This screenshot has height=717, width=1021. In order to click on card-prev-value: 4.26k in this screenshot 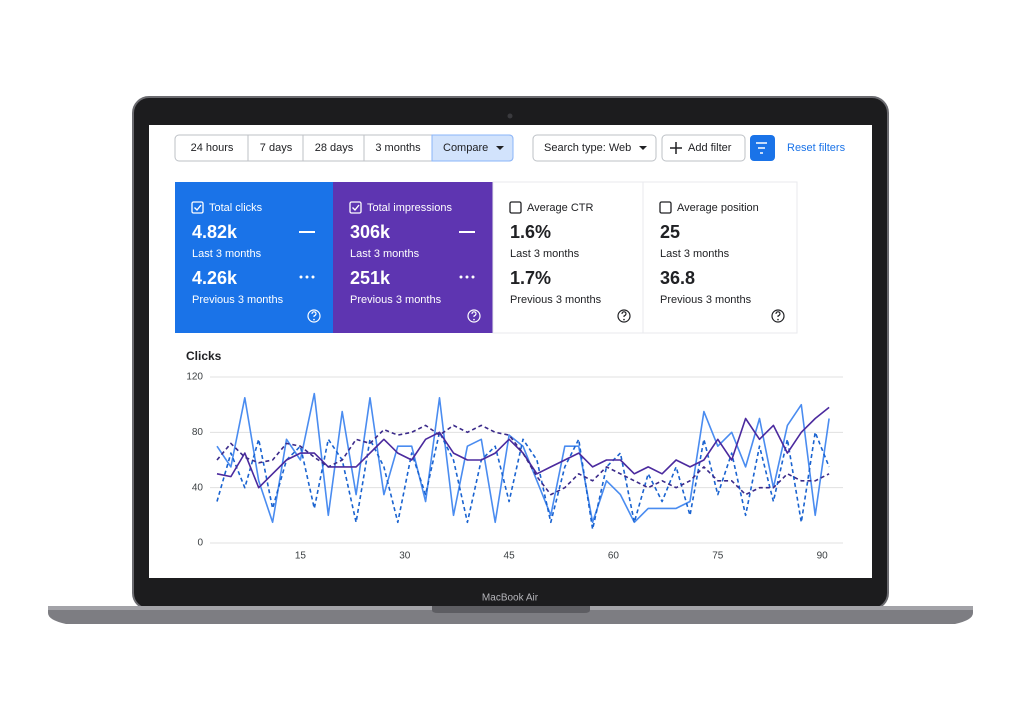, I will do `click(215, 278)`.